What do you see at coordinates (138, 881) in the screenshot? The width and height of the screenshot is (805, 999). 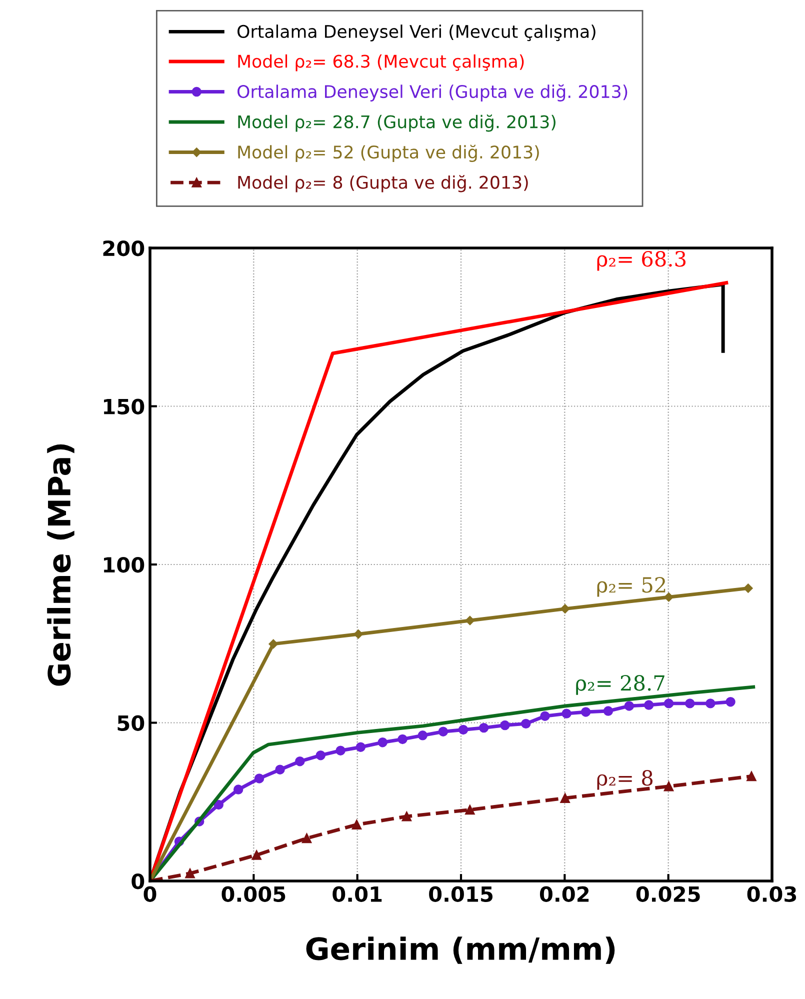 I see `y-tick-label: 0` at bounding box center [138, 881].